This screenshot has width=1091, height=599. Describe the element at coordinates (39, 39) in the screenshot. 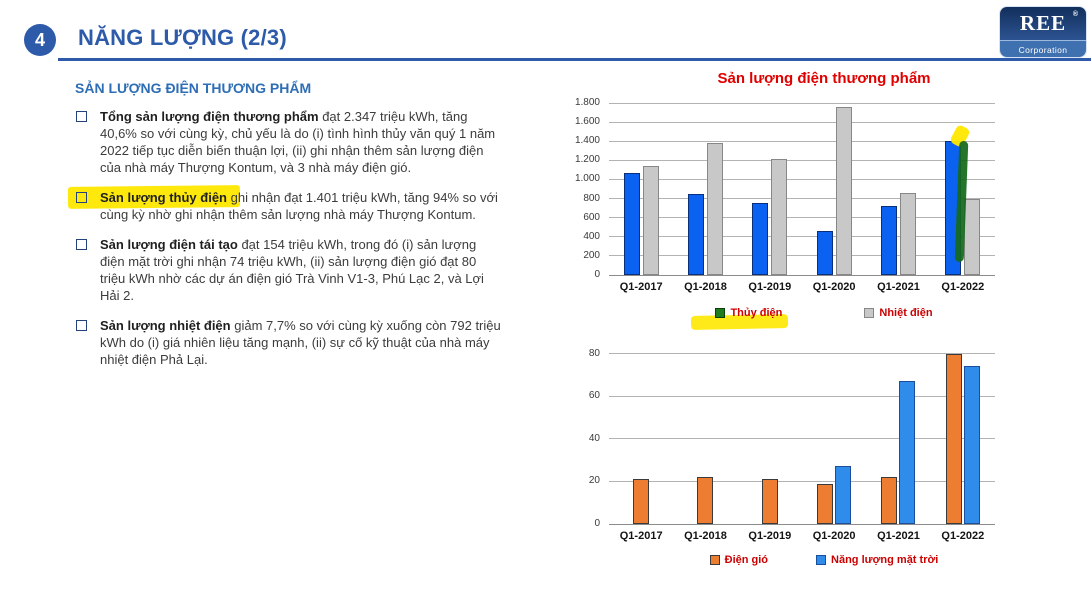

I see `section-number: 4` at that location.